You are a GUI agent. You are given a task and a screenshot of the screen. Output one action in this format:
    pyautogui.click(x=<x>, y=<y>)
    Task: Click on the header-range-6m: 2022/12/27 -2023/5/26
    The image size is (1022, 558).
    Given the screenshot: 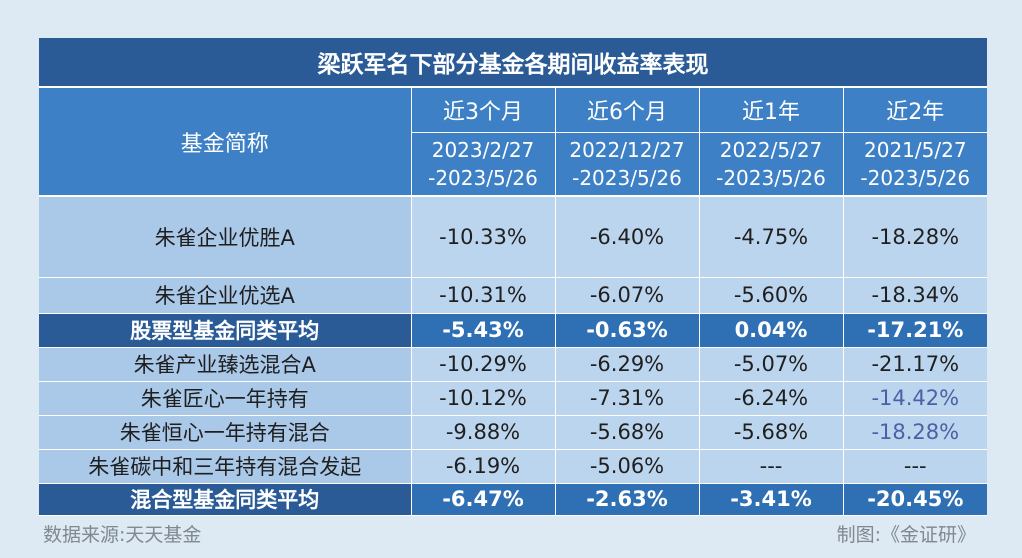 What is the action you would take?
    pyautogui.click(x=627, y=163)
    